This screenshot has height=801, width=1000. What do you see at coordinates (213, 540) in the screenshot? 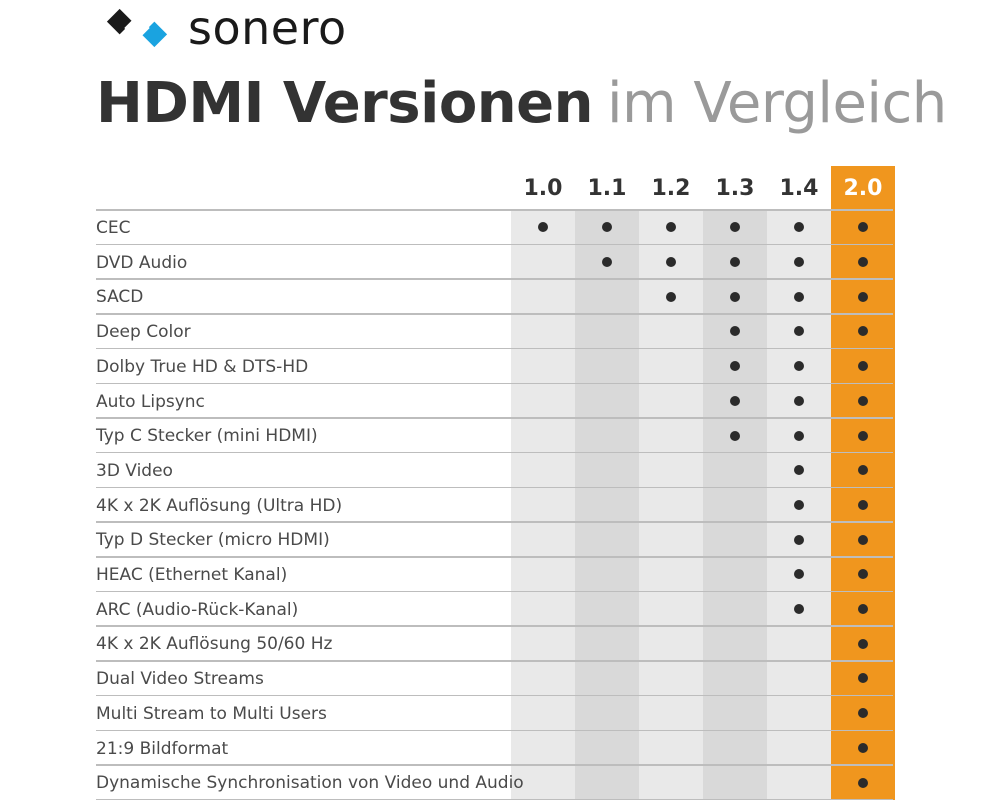
I see `feature-label: Typ D Stecker (micro HDMI)` at bounding box center [213, 540].